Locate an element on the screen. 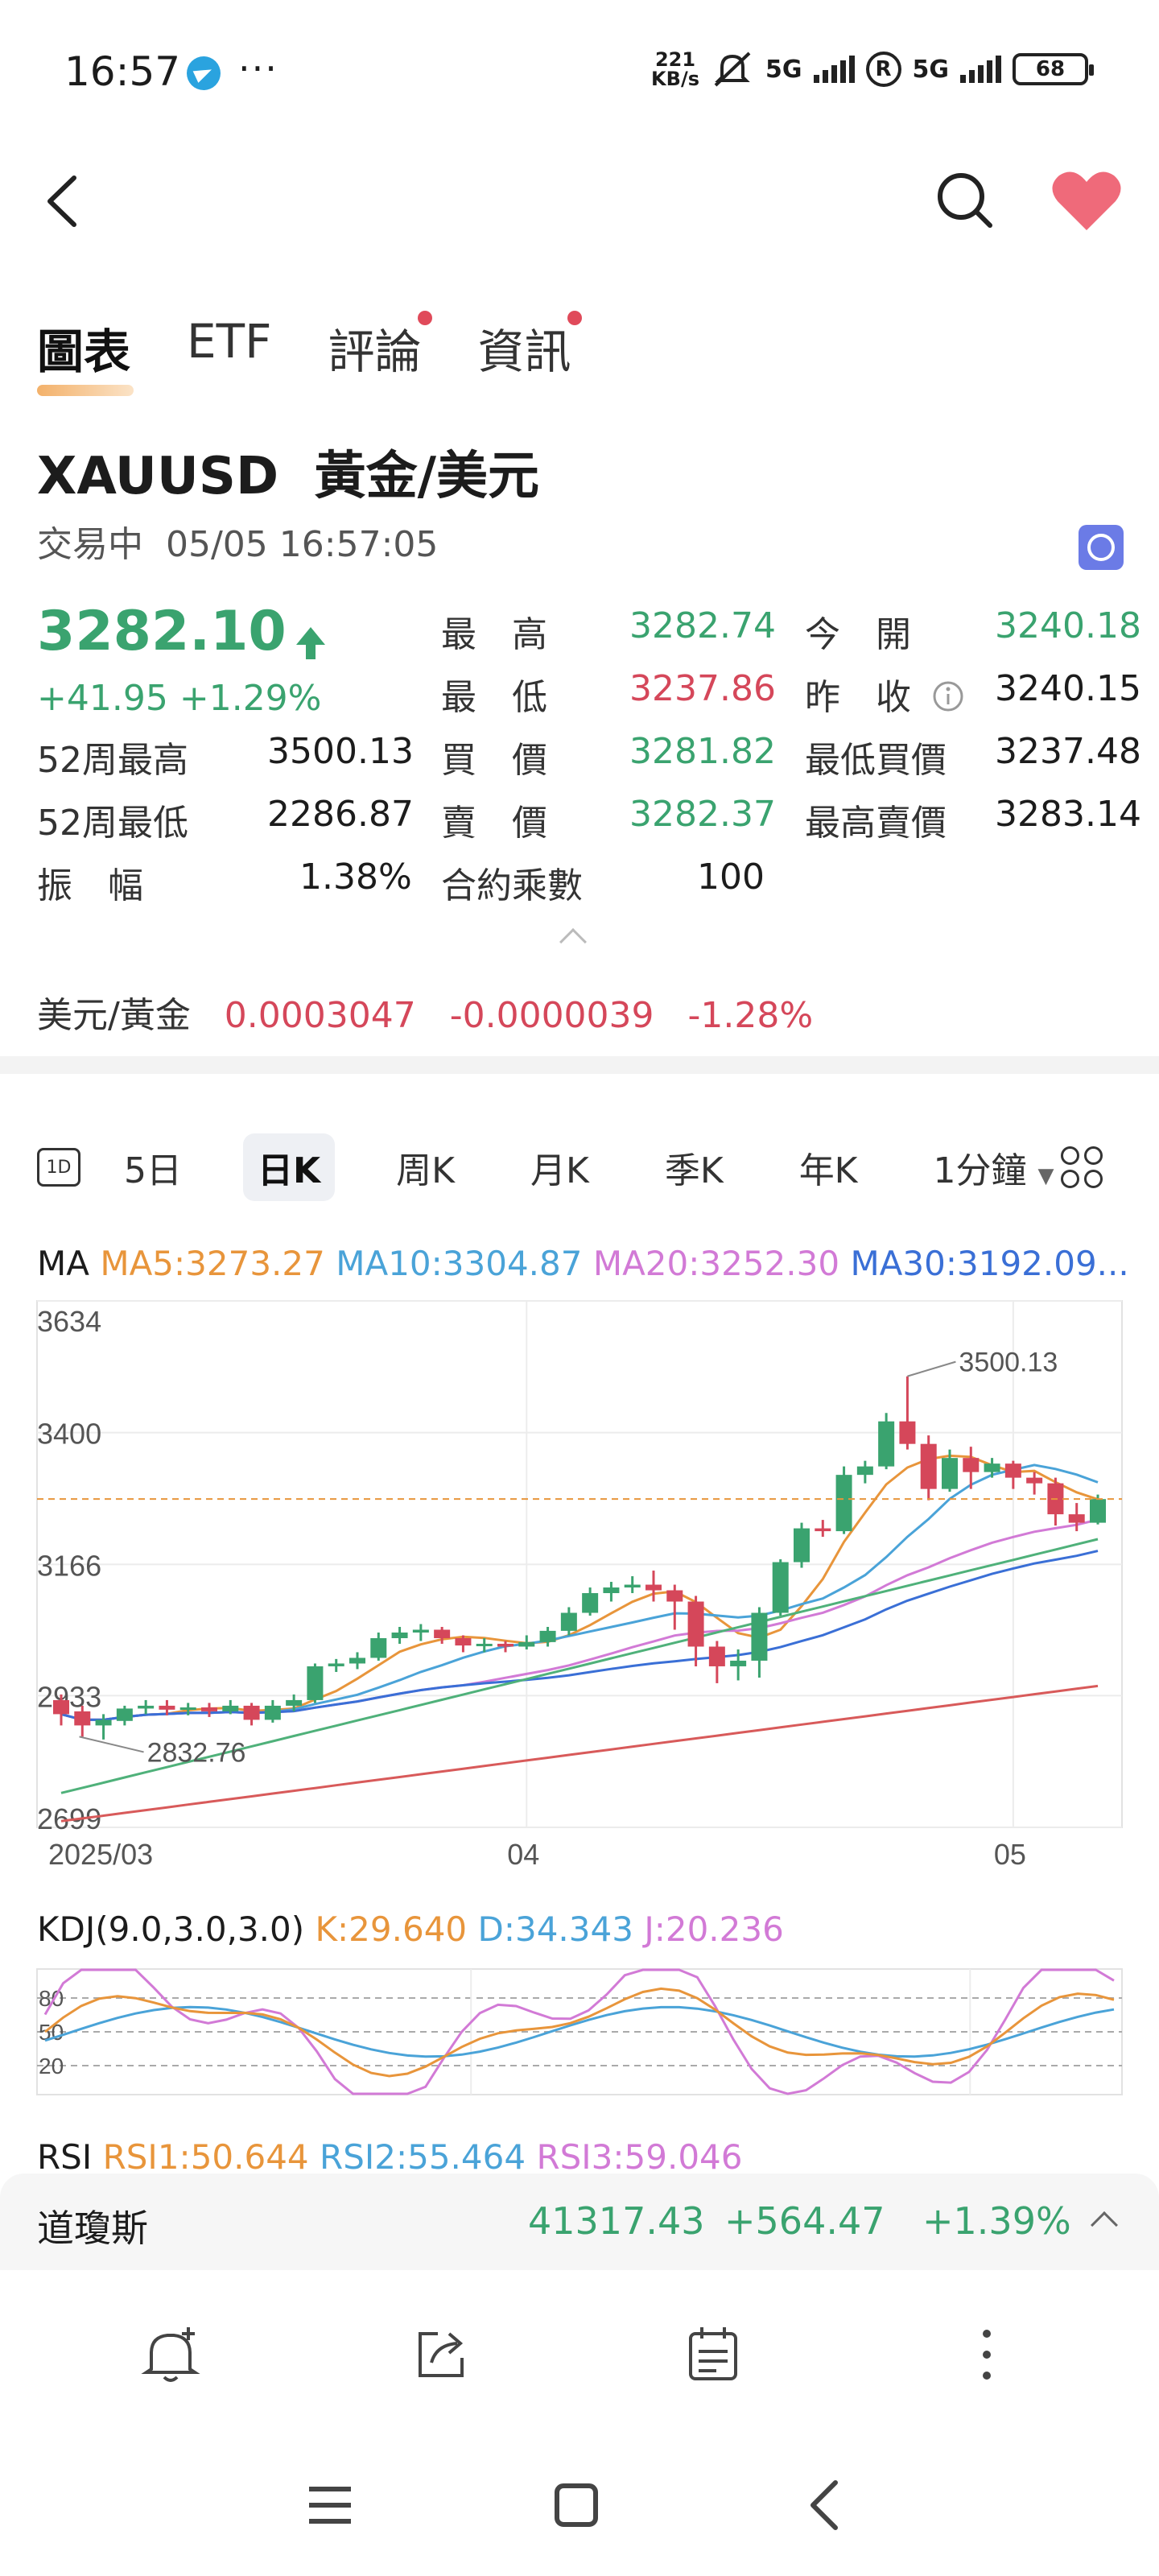  expand-chevron-icon is located at coordinates (1104, 2225).